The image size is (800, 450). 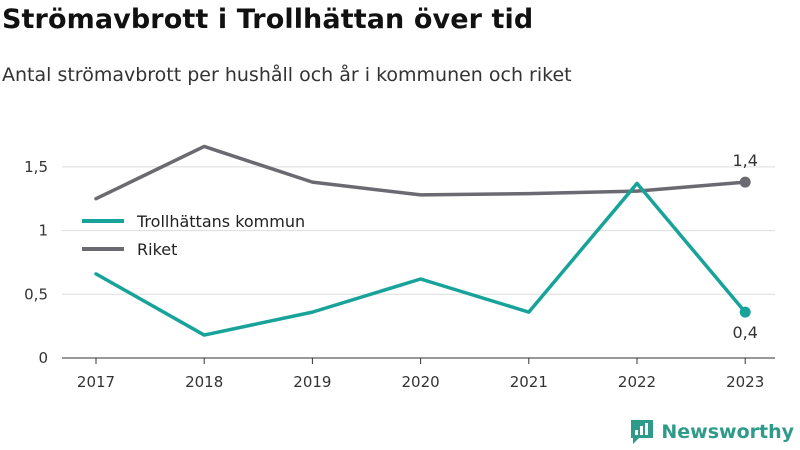 I want to click on legend-entry: Riket, so click(x=157, y=249).